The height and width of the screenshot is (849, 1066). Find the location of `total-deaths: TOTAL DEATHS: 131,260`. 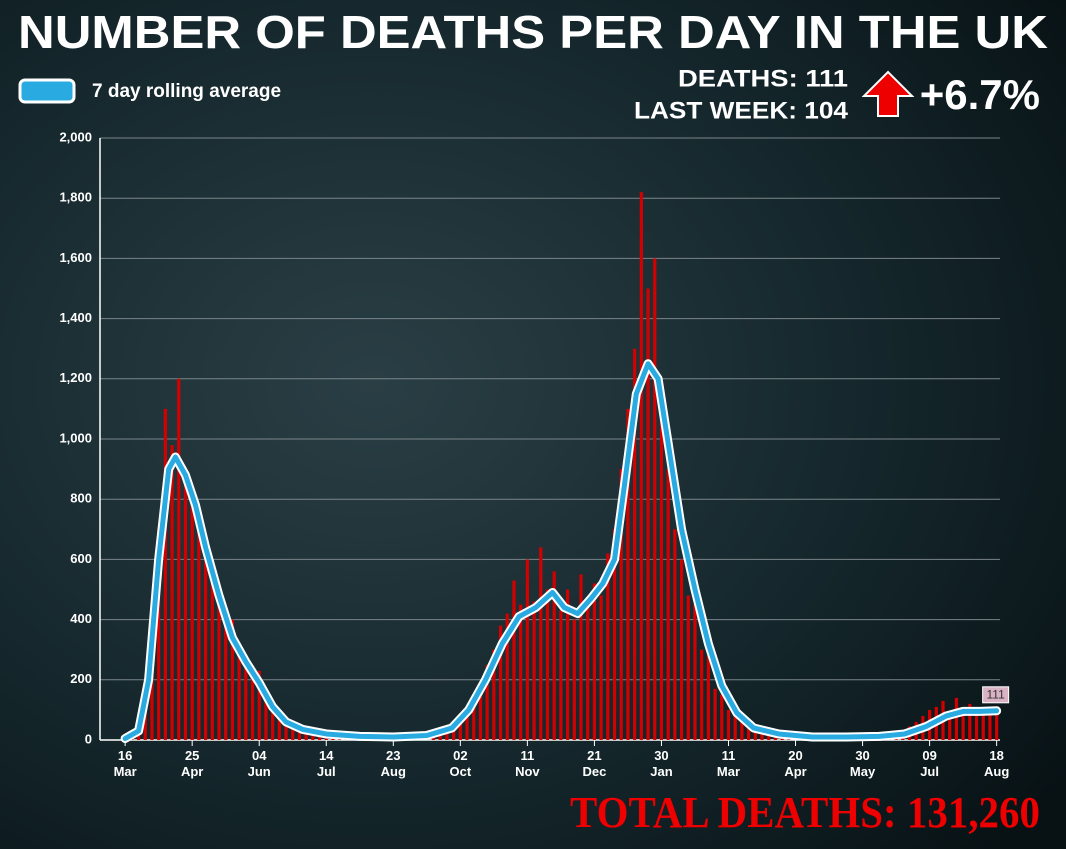

total-deaths: TOTAL DEATHS: 131,260 is located at coordinates (805, 812).